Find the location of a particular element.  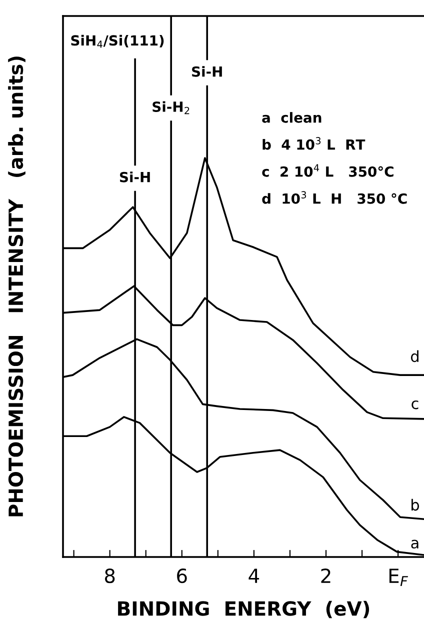

x-tick-label: 4 is located at coordinates (254, 575).